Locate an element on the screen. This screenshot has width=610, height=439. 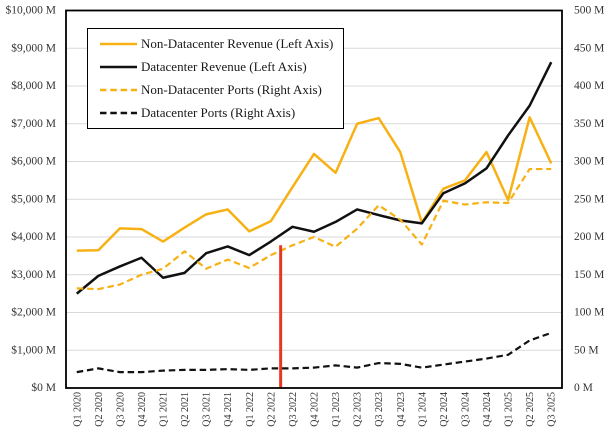
x-axis-tick-label: Q2 2023 is located at coordinates (358, 409).